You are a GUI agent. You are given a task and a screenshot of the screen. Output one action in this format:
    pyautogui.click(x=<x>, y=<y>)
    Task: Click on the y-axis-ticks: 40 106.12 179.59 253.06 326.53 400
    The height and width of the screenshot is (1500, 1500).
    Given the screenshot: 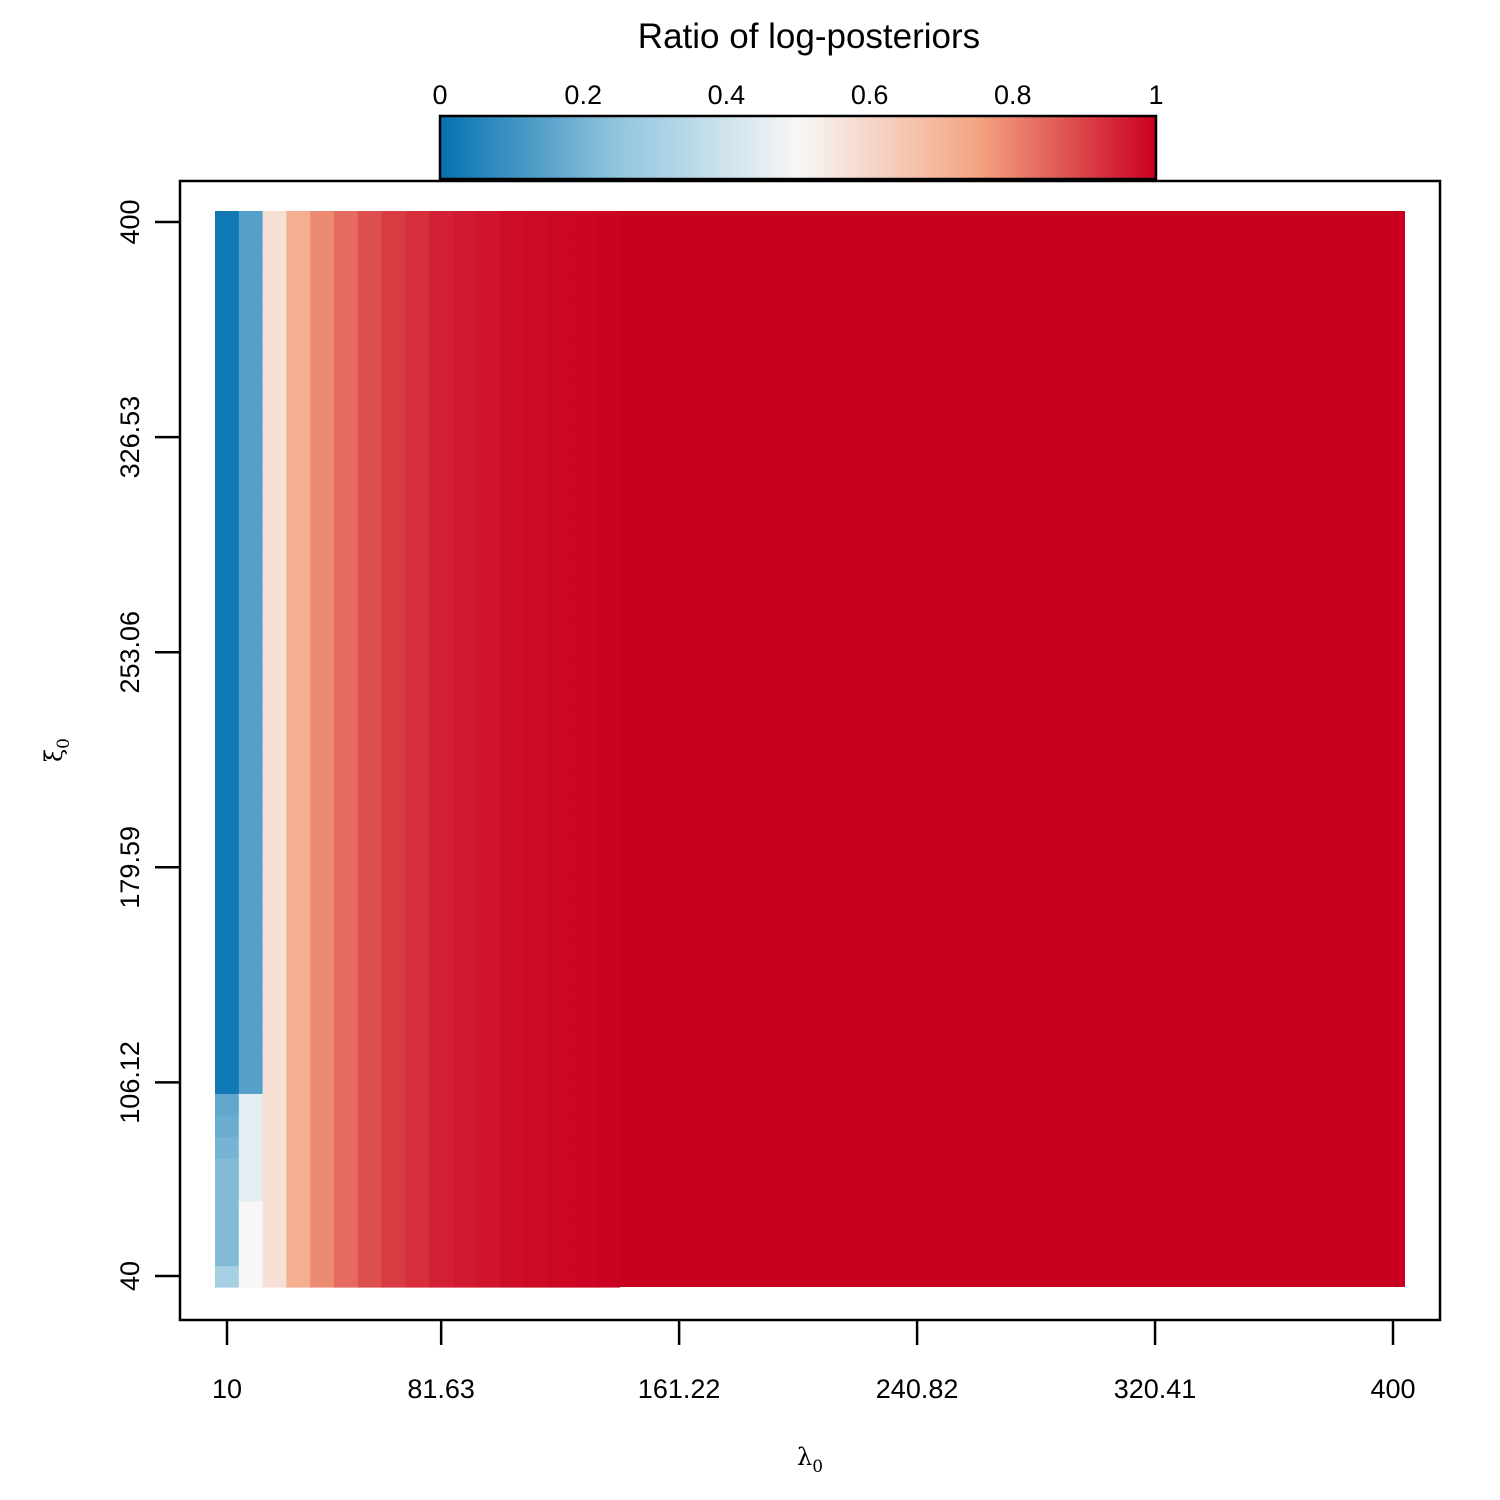 What is the action you would take?
    pyautogui.click(x=147, y=745)
    